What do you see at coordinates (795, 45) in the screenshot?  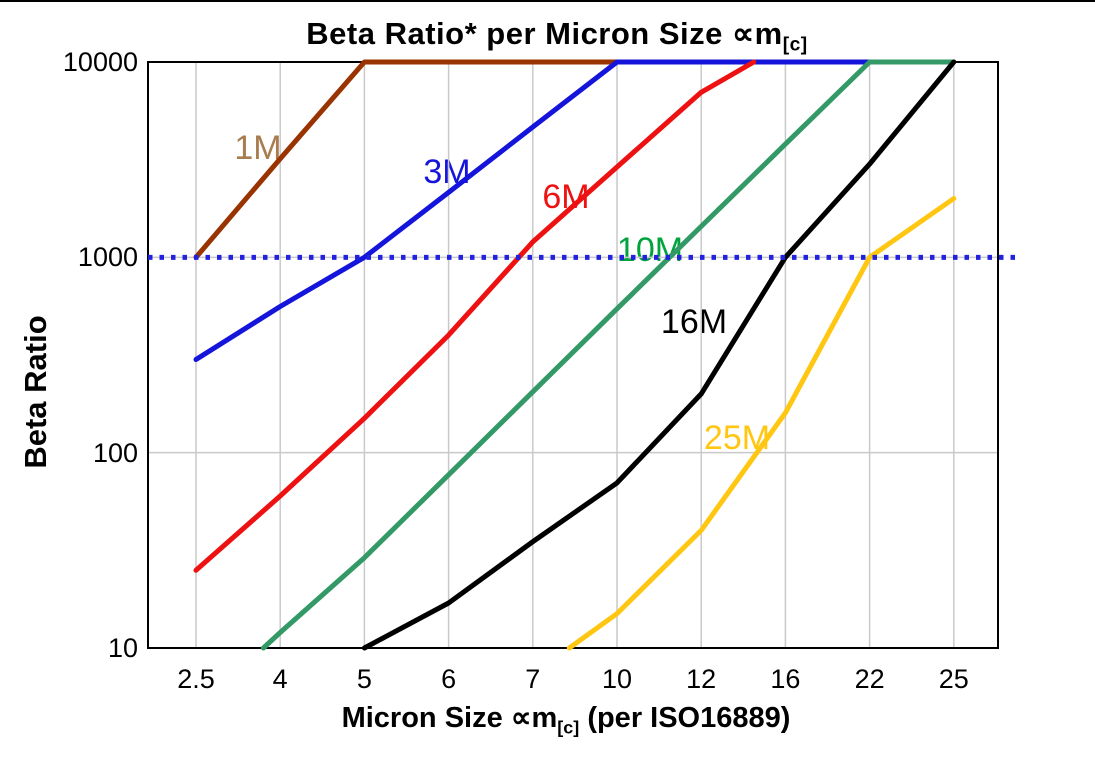 I see `chart-title-subscript: [c]` at bounding box center [795, 45].